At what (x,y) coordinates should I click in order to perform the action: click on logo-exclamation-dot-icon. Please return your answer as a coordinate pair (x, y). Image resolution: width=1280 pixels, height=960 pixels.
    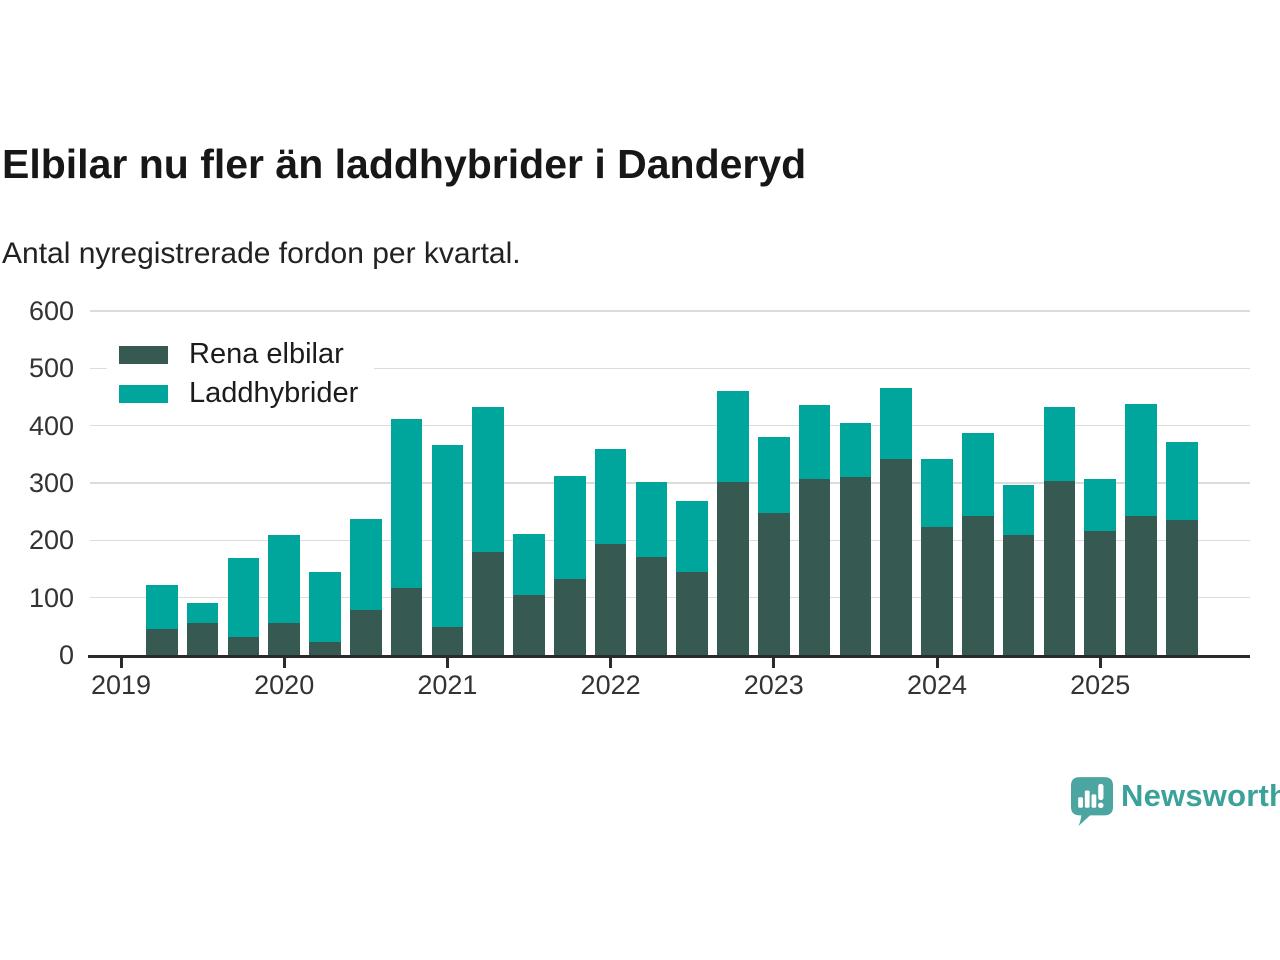
    Looking at the image, I should click on (1101, 805).